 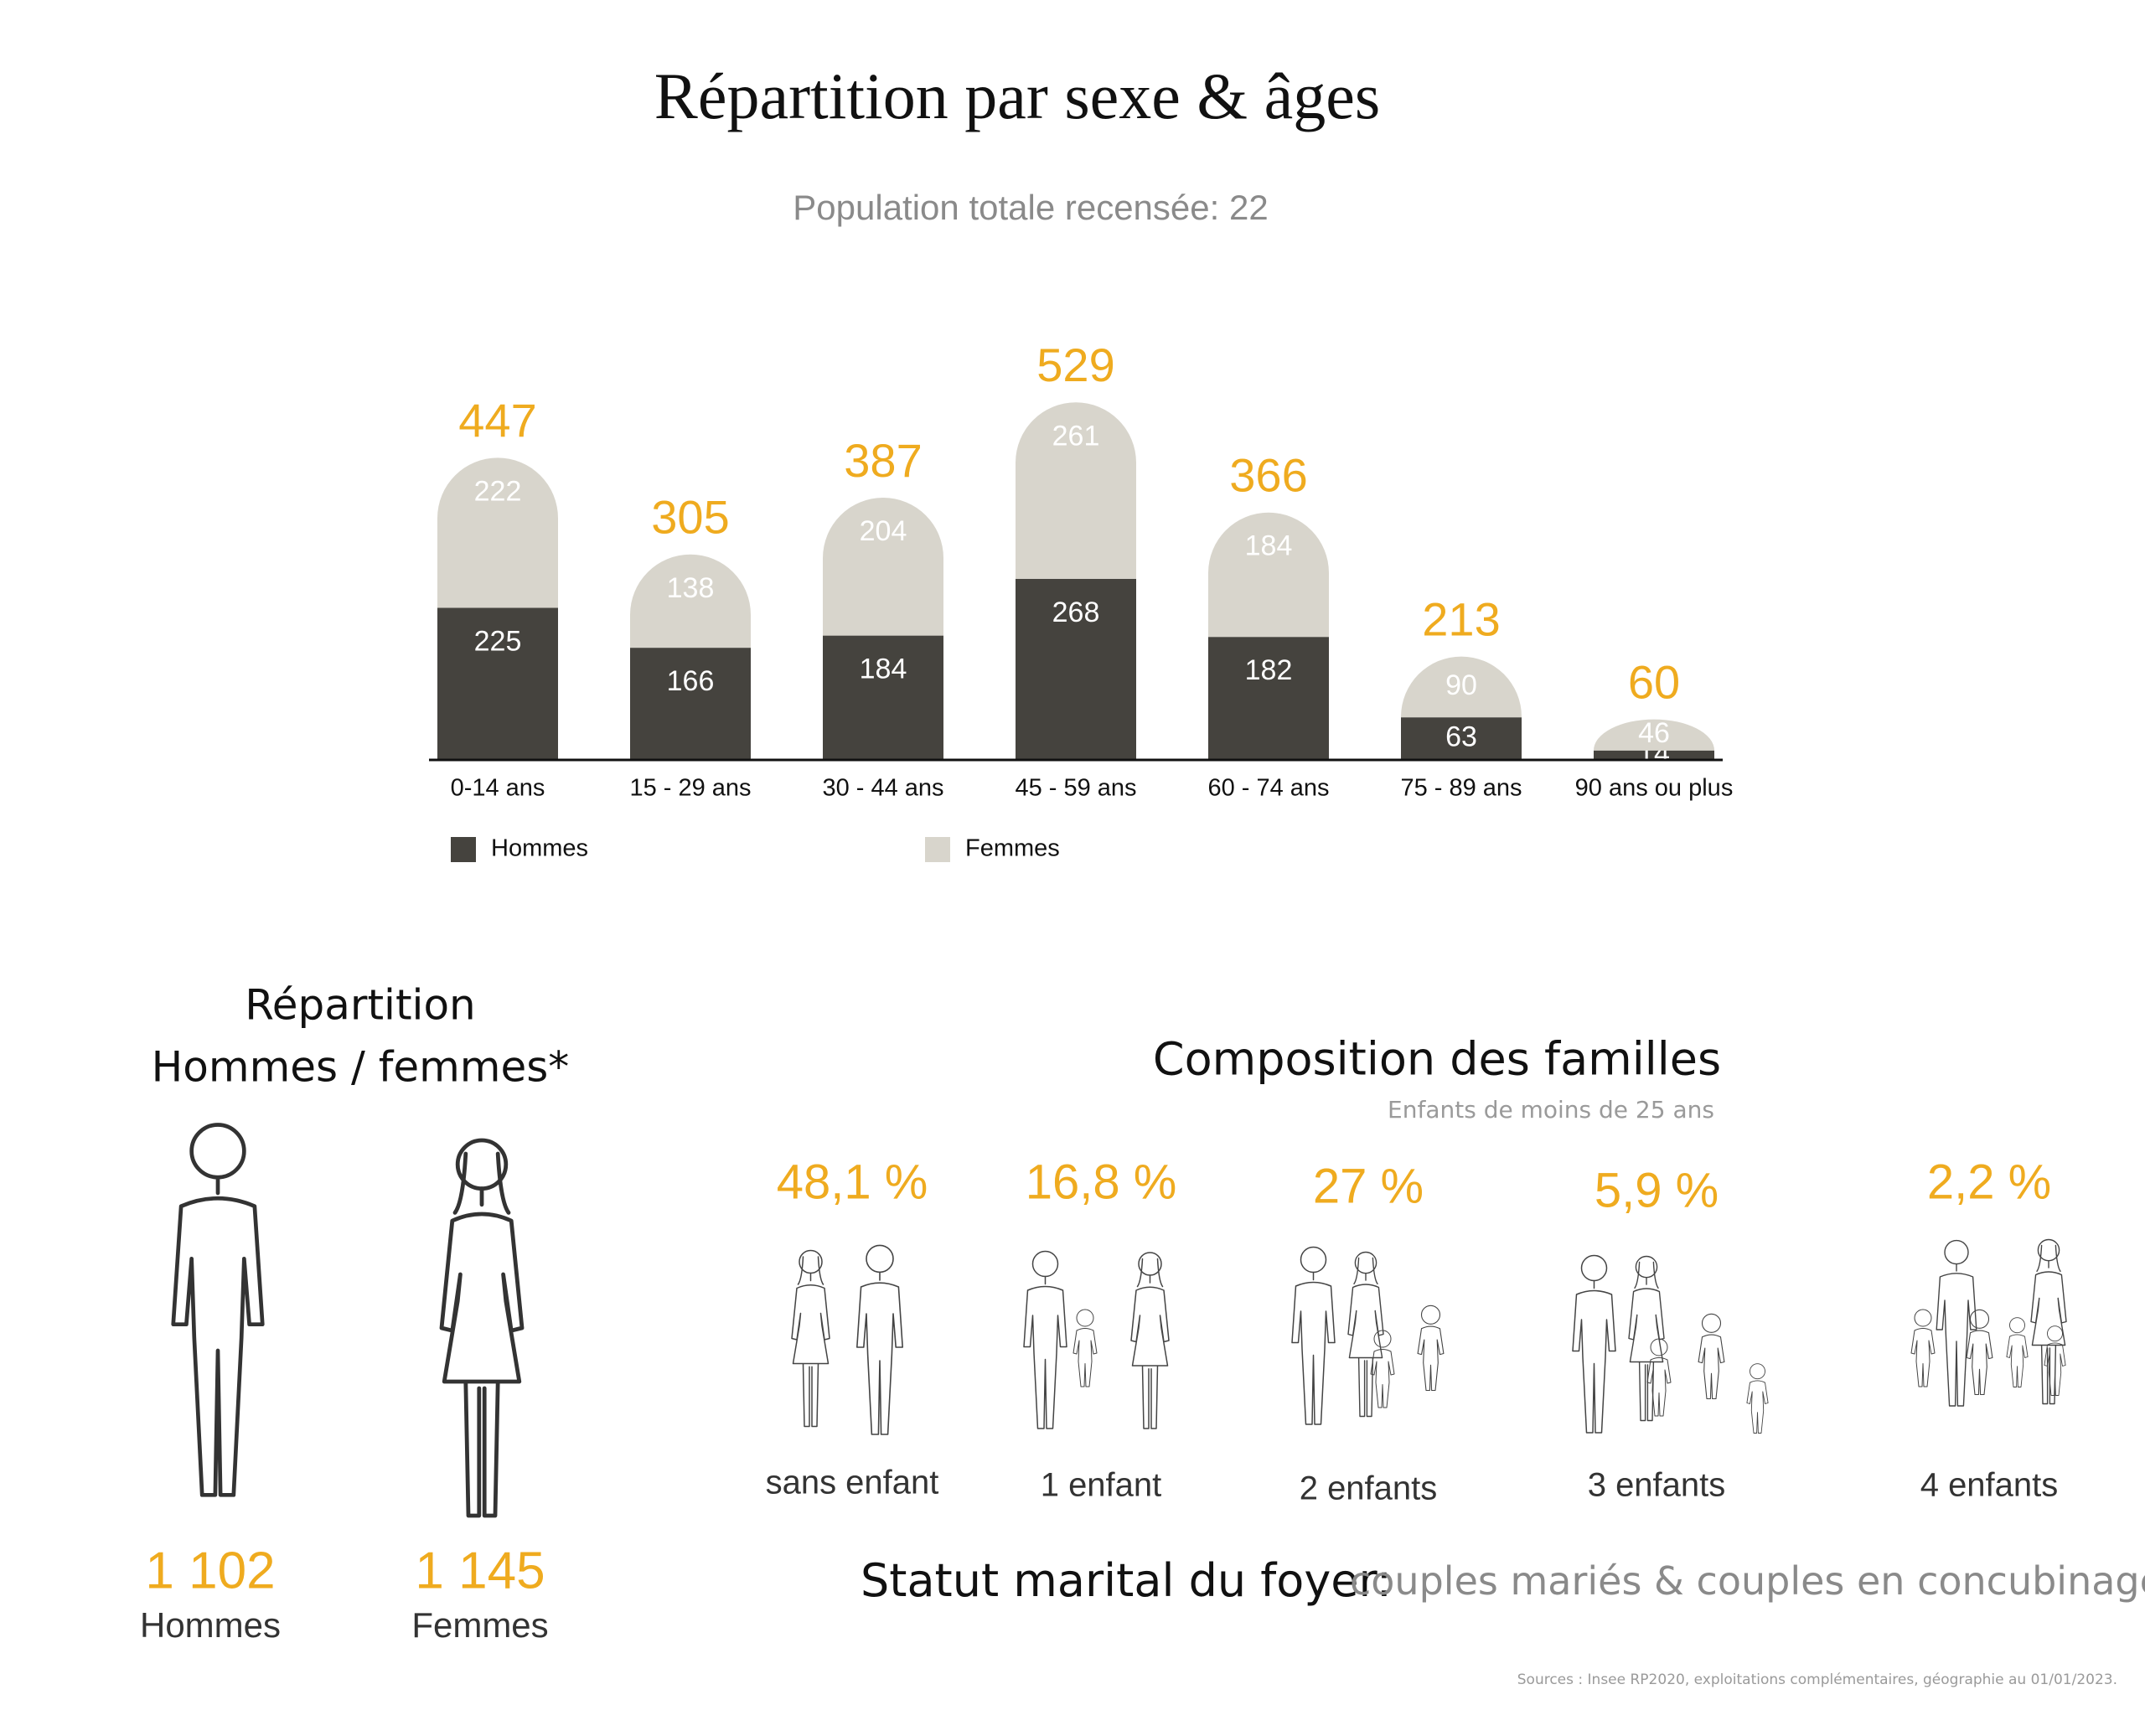 I want to click on family-percent: 48,1 %, so click(x=852, y=1182).